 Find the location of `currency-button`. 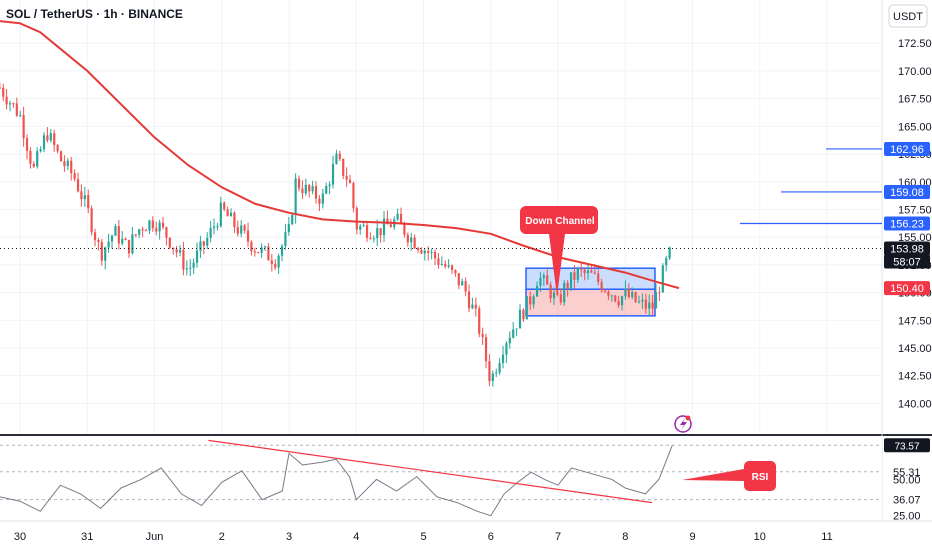

currency-button is located at coordinates (908, 16).